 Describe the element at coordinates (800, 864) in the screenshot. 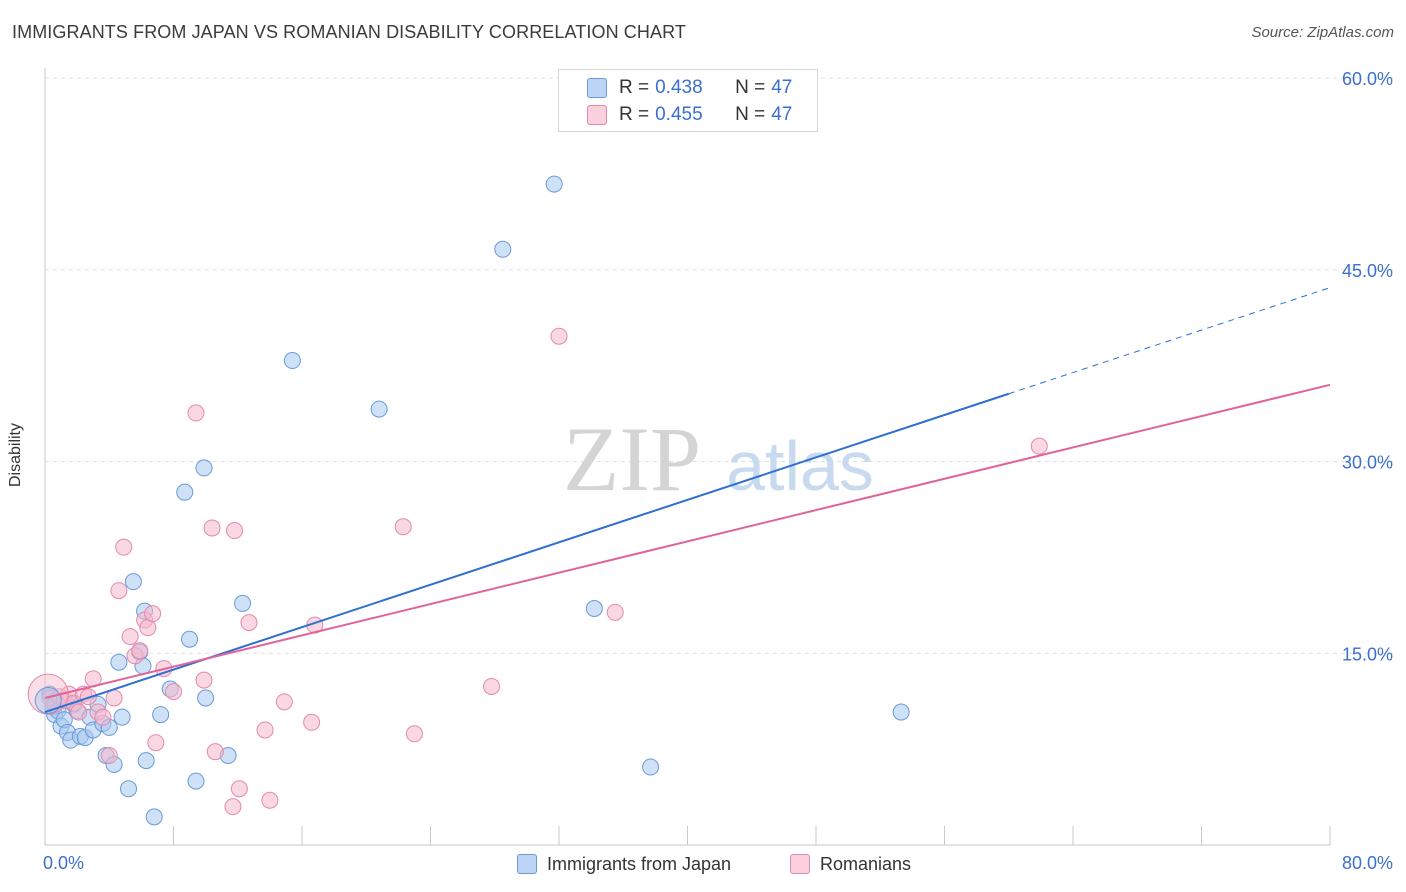

I see `bottom-legend-swatch-romanians` at that location.